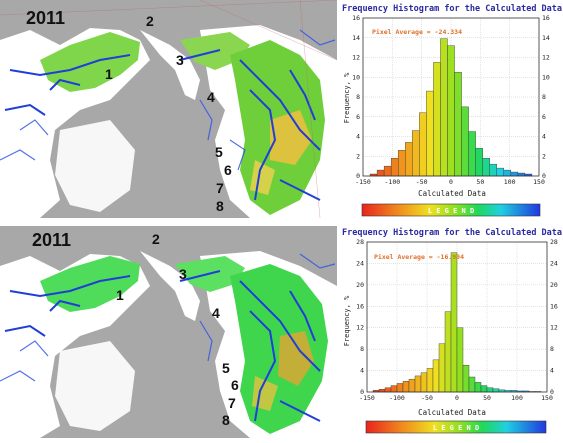  Describe the element at coordinates (356, 38) in the screenshot. I see `y-tick-label-left: 14` at that location.